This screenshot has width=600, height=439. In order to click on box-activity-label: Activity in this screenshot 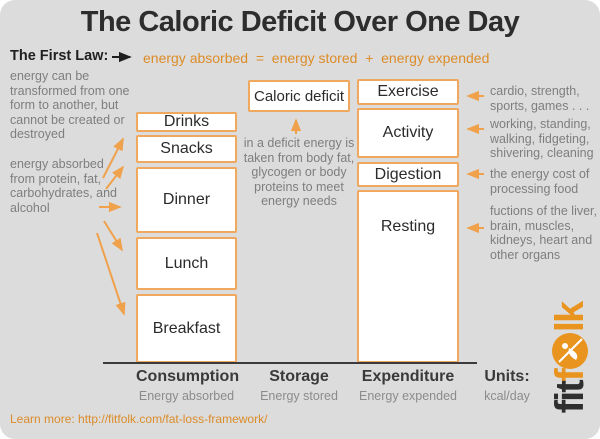, I will do `click(408, 132)`.